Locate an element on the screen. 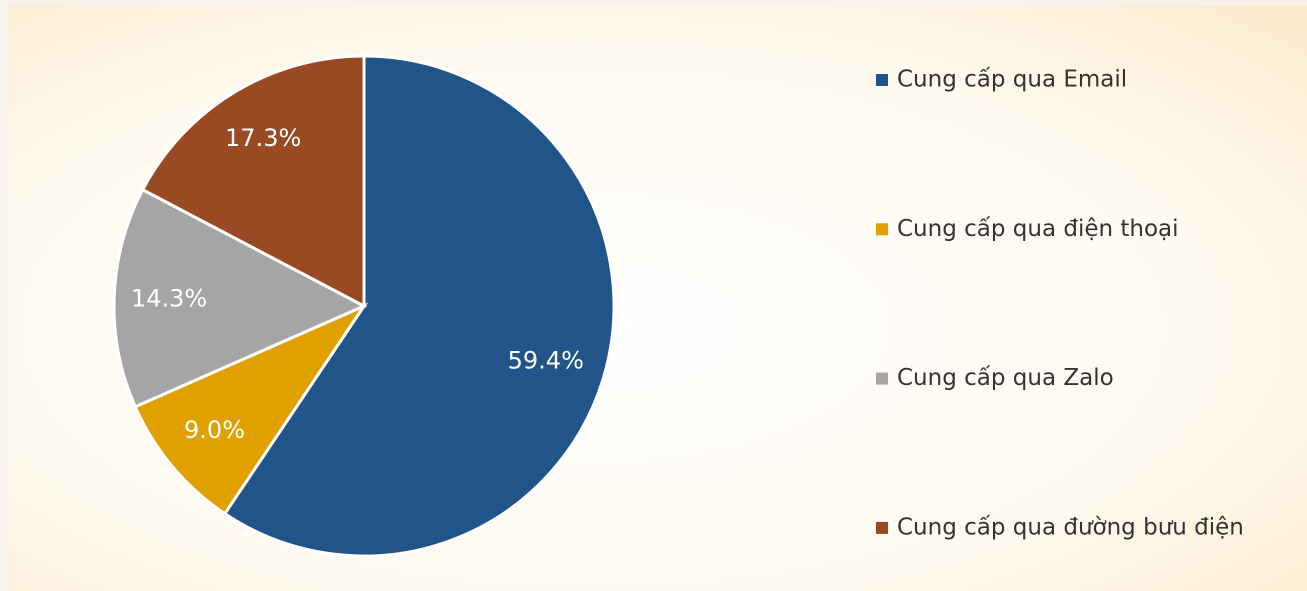 Image resolution: width=1307 pixels, height=591 pixels. data-label: 9.0% is located at coordinates (214, 430).